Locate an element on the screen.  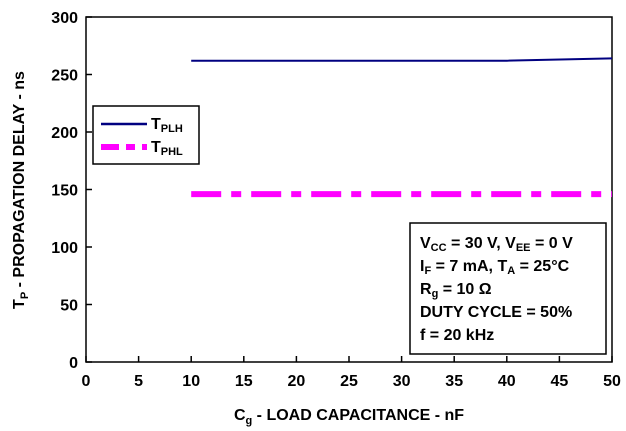
y-tick-label: 200 is located at coordinates (64, 133).